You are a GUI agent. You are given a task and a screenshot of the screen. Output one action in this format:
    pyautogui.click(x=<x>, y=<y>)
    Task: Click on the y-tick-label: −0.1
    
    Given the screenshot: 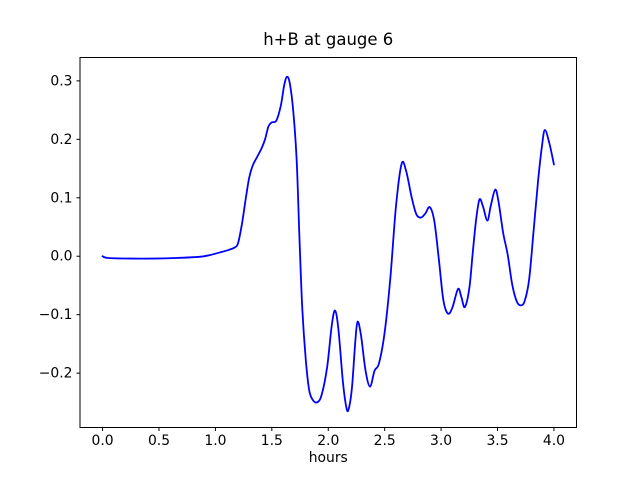 What is the action you would take?
    pyautogui.click(x=56, y=315)
    